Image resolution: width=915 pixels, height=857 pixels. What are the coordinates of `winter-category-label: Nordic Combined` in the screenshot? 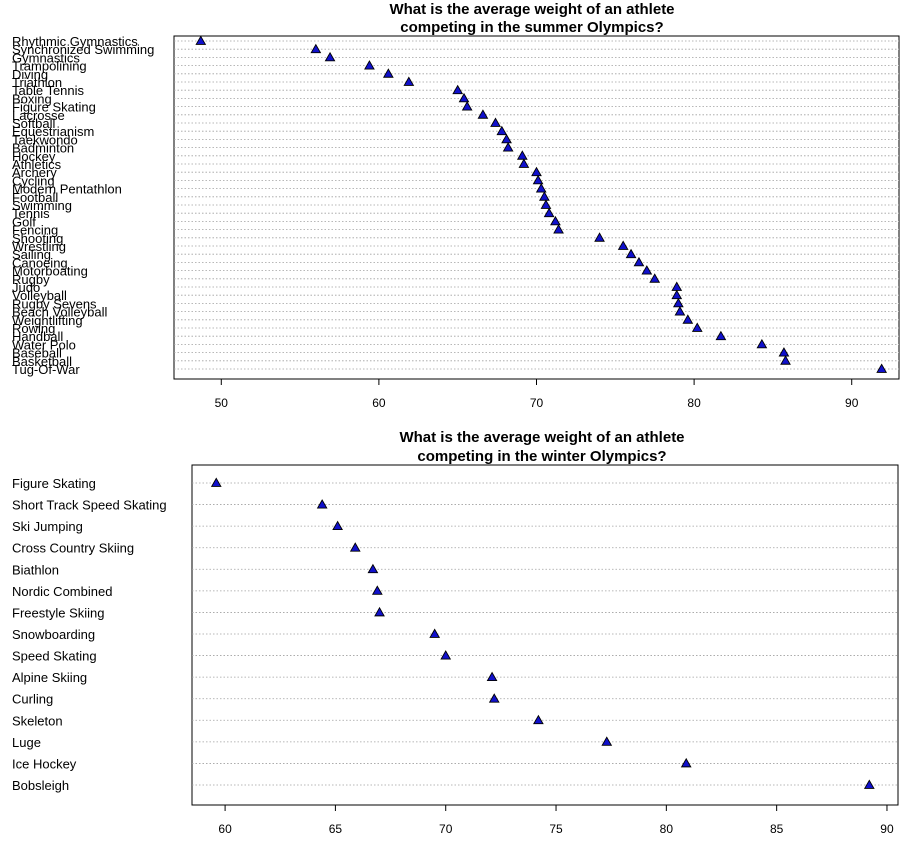 It's located at (62, 591).